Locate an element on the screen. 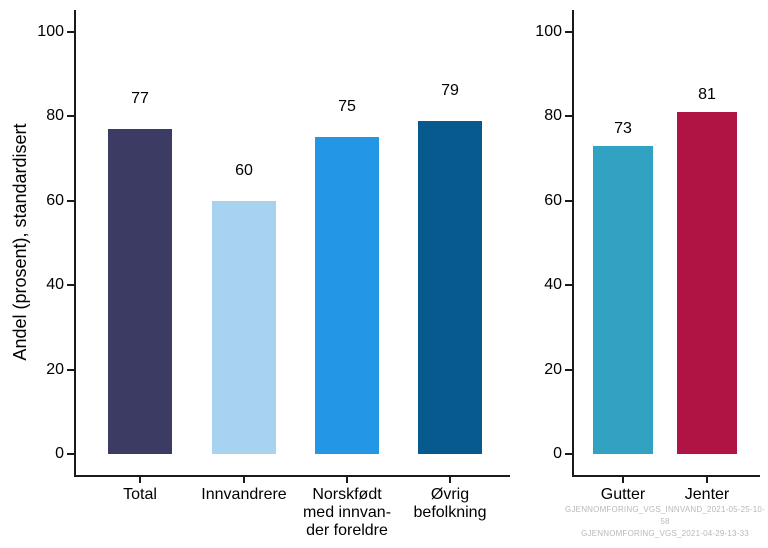 The image size is (768, 548). panel-left-x-tick-label: Norskfødt med innvan- der foreldre is located at coordinates (347, 512).